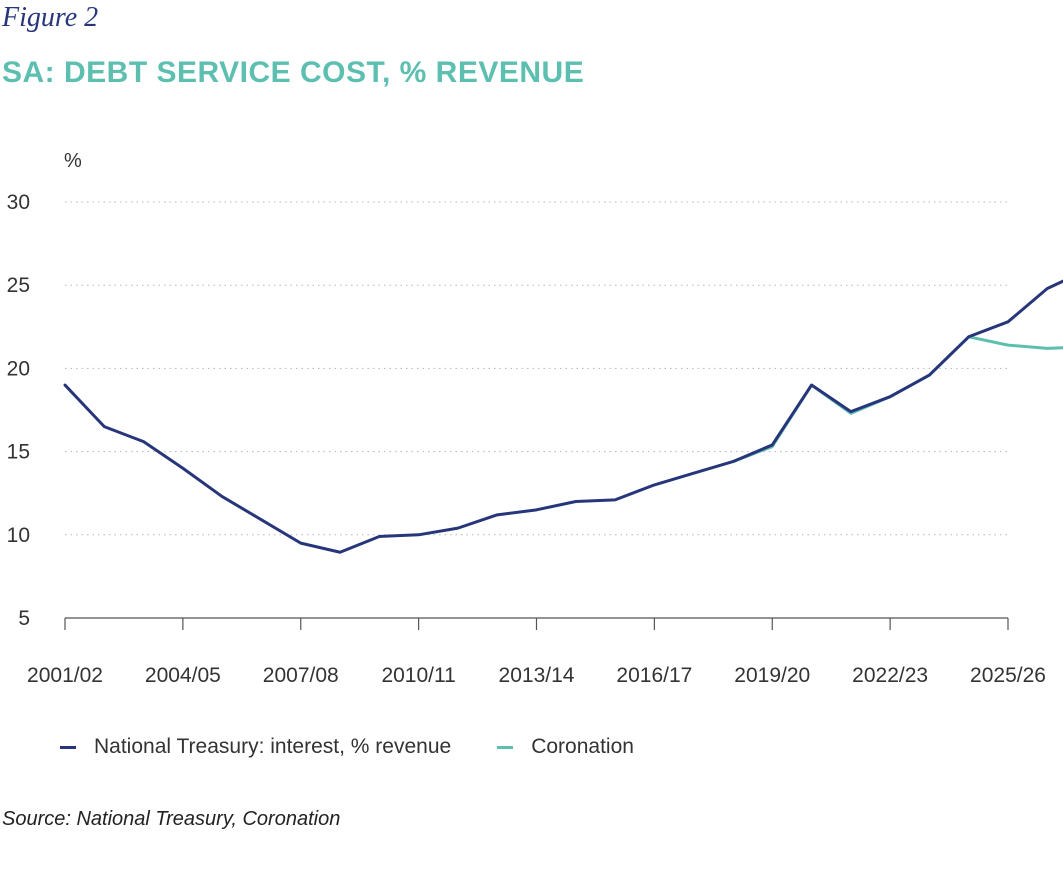 The image size is (1063, 879). I want to click on legend-label-coronation: Coronation, so click(582, 746).